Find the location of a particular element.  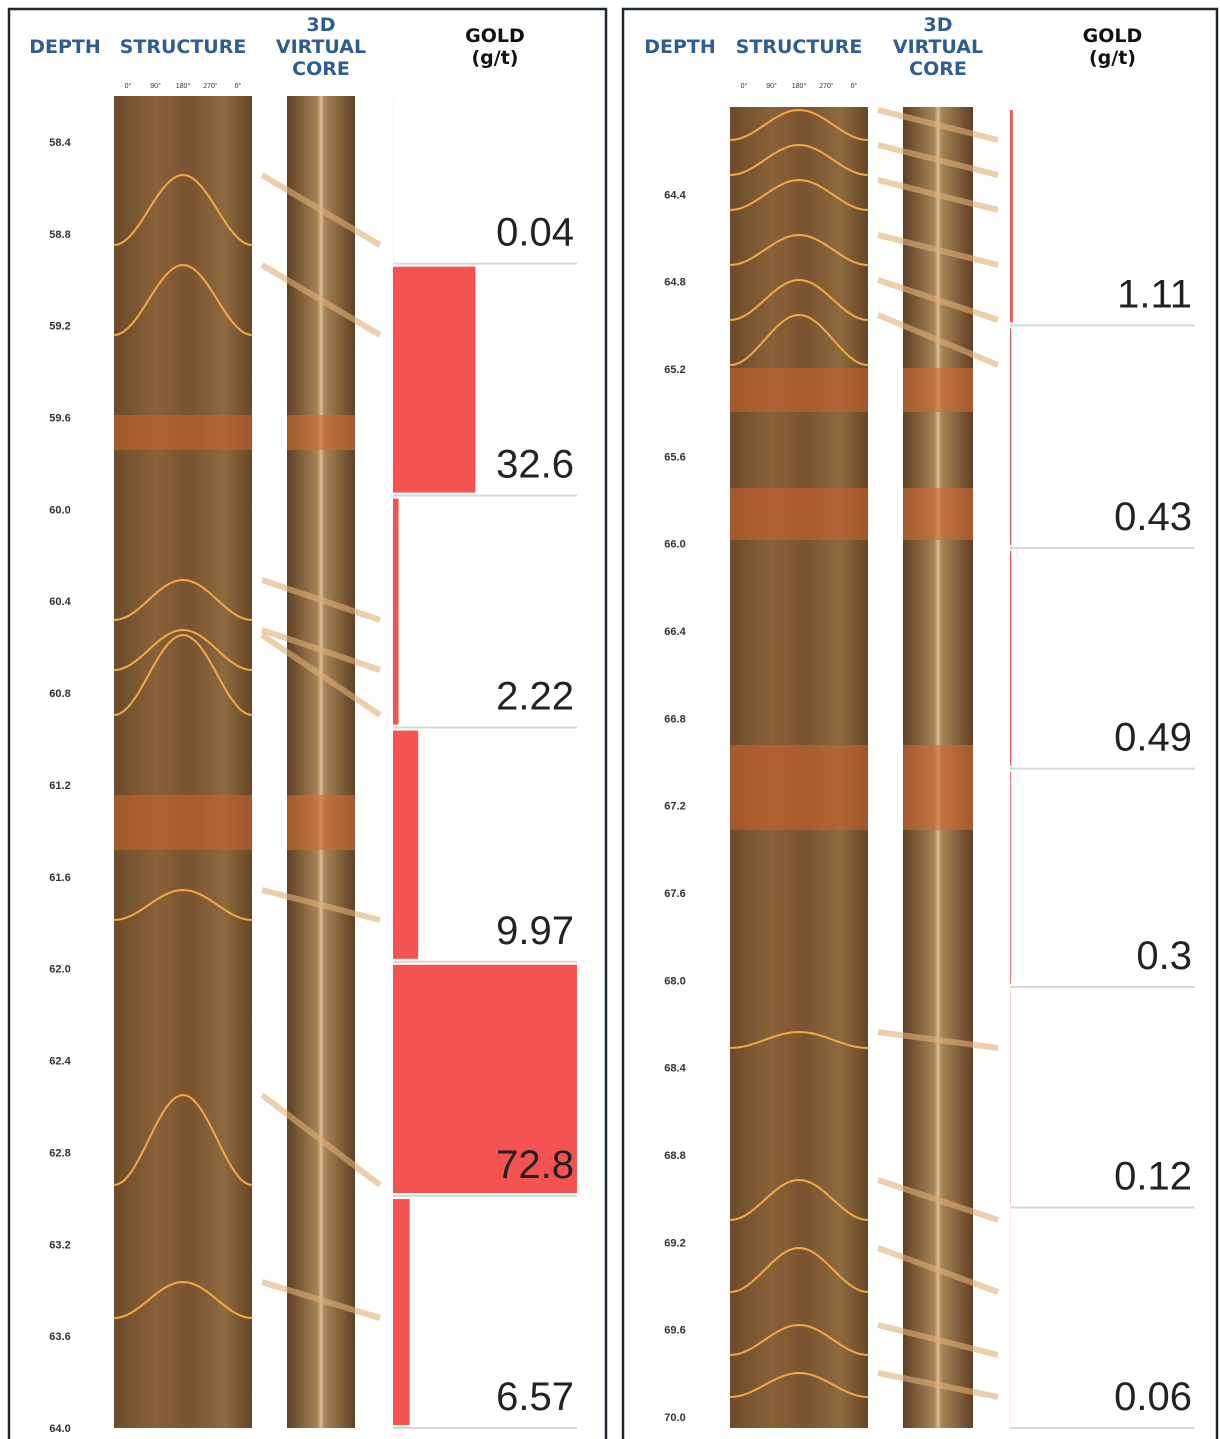

azimuth-label: 270° is located at coordinates (210, 86).